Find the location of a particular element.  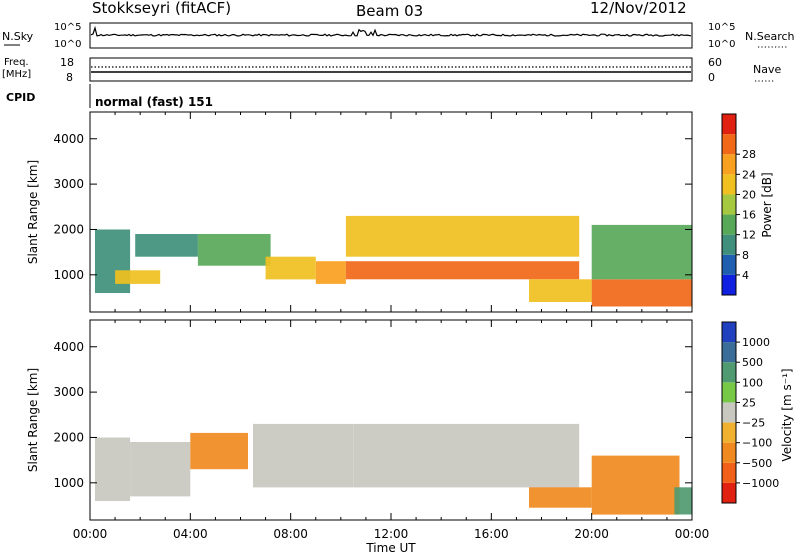

power-cbar-label-1: 8 is located at coordinates (745, 255).